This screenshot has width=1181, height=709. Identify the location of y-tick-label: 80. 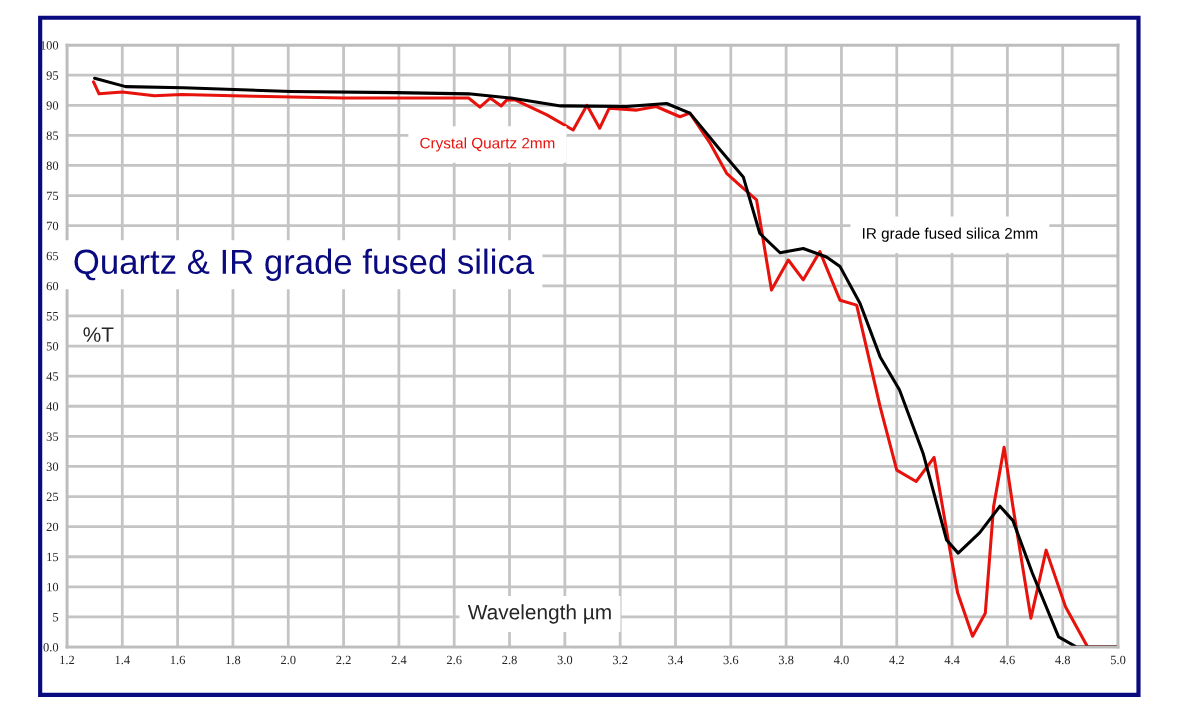
(52, 165).